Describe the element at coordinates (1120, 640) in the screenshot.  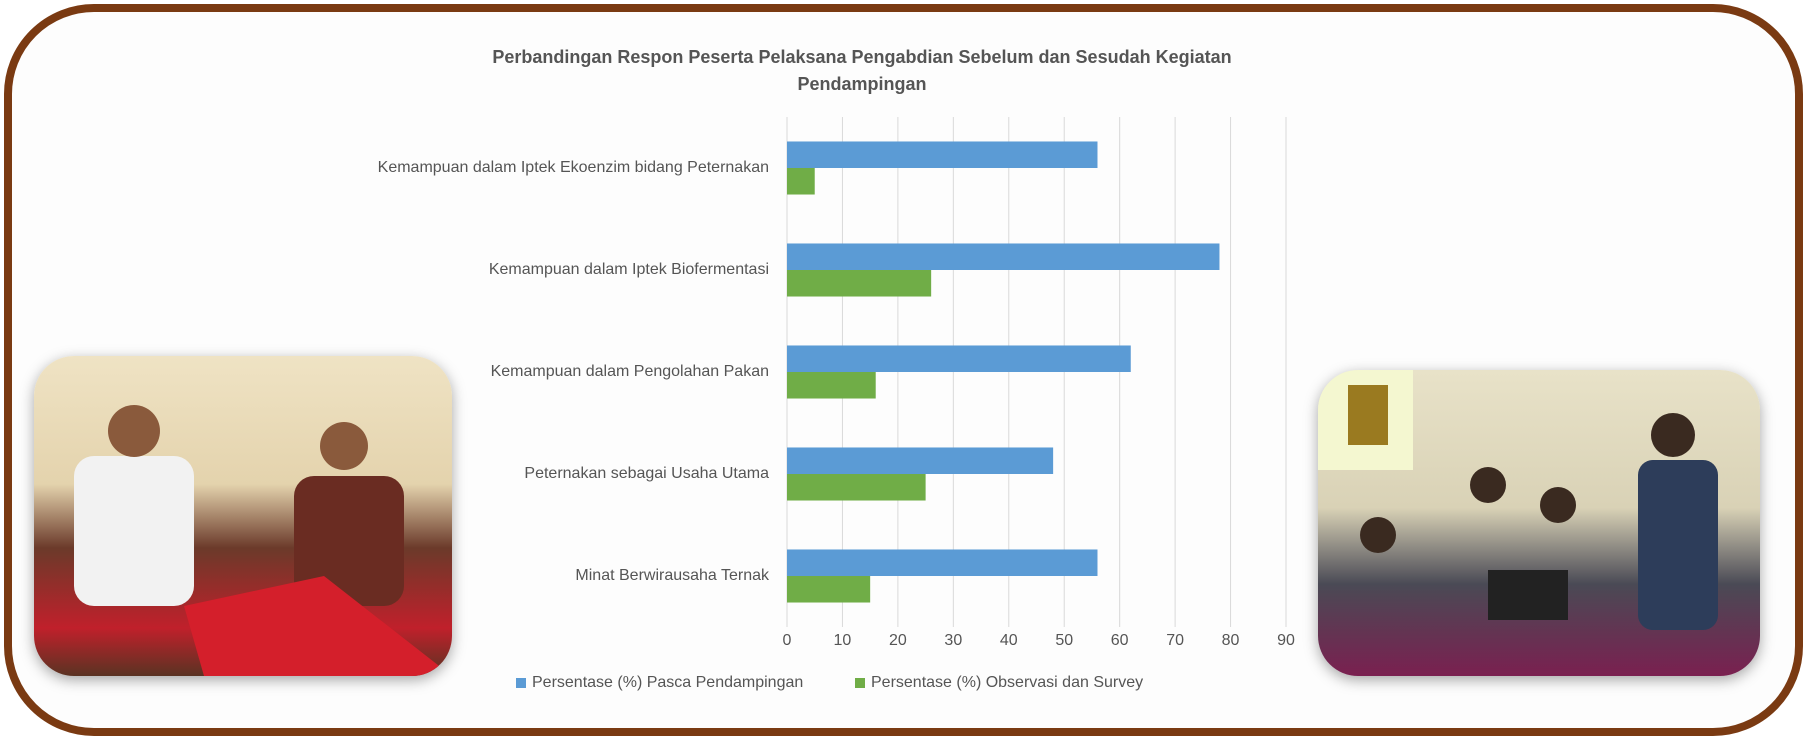
I see `x-tick-label: 60` at that location.